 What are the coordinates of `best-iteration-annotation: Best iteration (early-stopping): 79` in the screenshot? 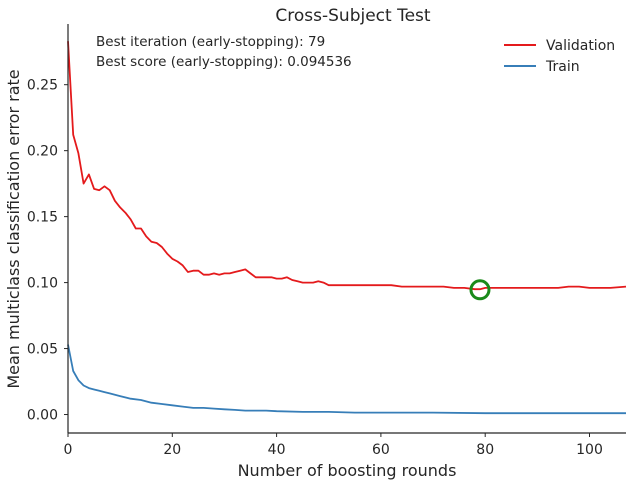 It's located at (210, 42).